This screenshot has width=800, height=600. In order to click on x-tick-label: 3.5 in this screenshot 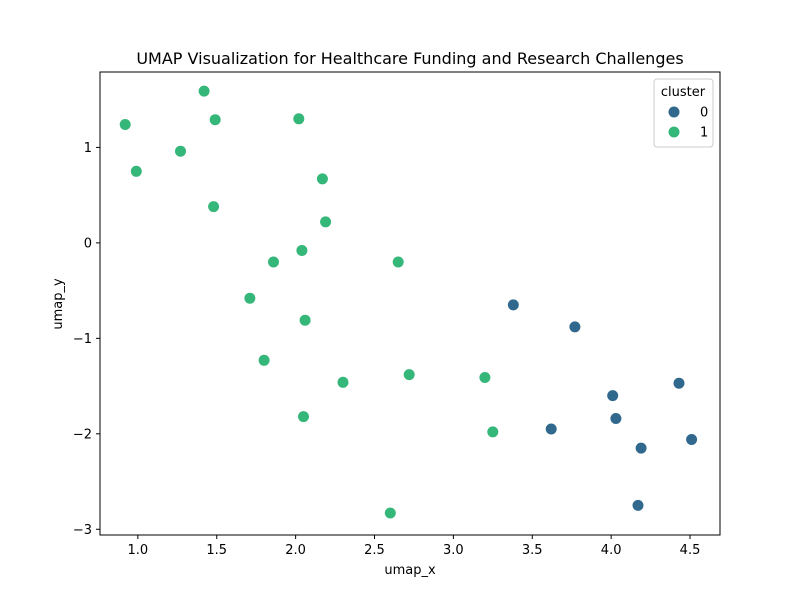, I will do `click(532, 550)`.